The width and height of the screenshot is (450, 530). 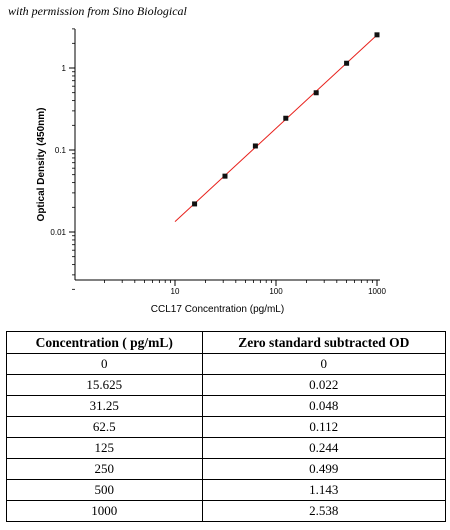 I want to click on concentration-cell: 0, so click(x=104, y=364).